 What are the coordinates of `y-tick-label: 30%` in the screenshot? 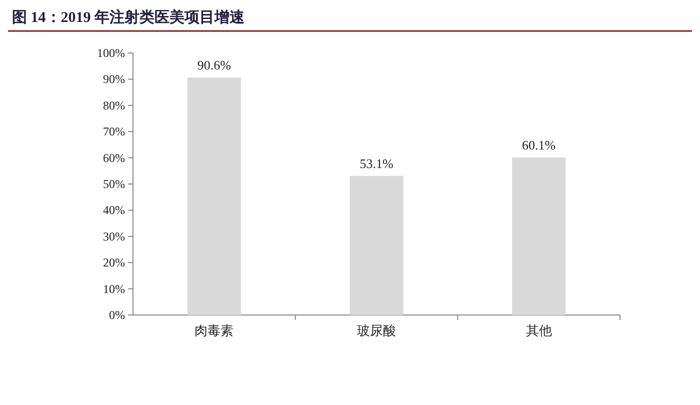 It's located at (114, 236).